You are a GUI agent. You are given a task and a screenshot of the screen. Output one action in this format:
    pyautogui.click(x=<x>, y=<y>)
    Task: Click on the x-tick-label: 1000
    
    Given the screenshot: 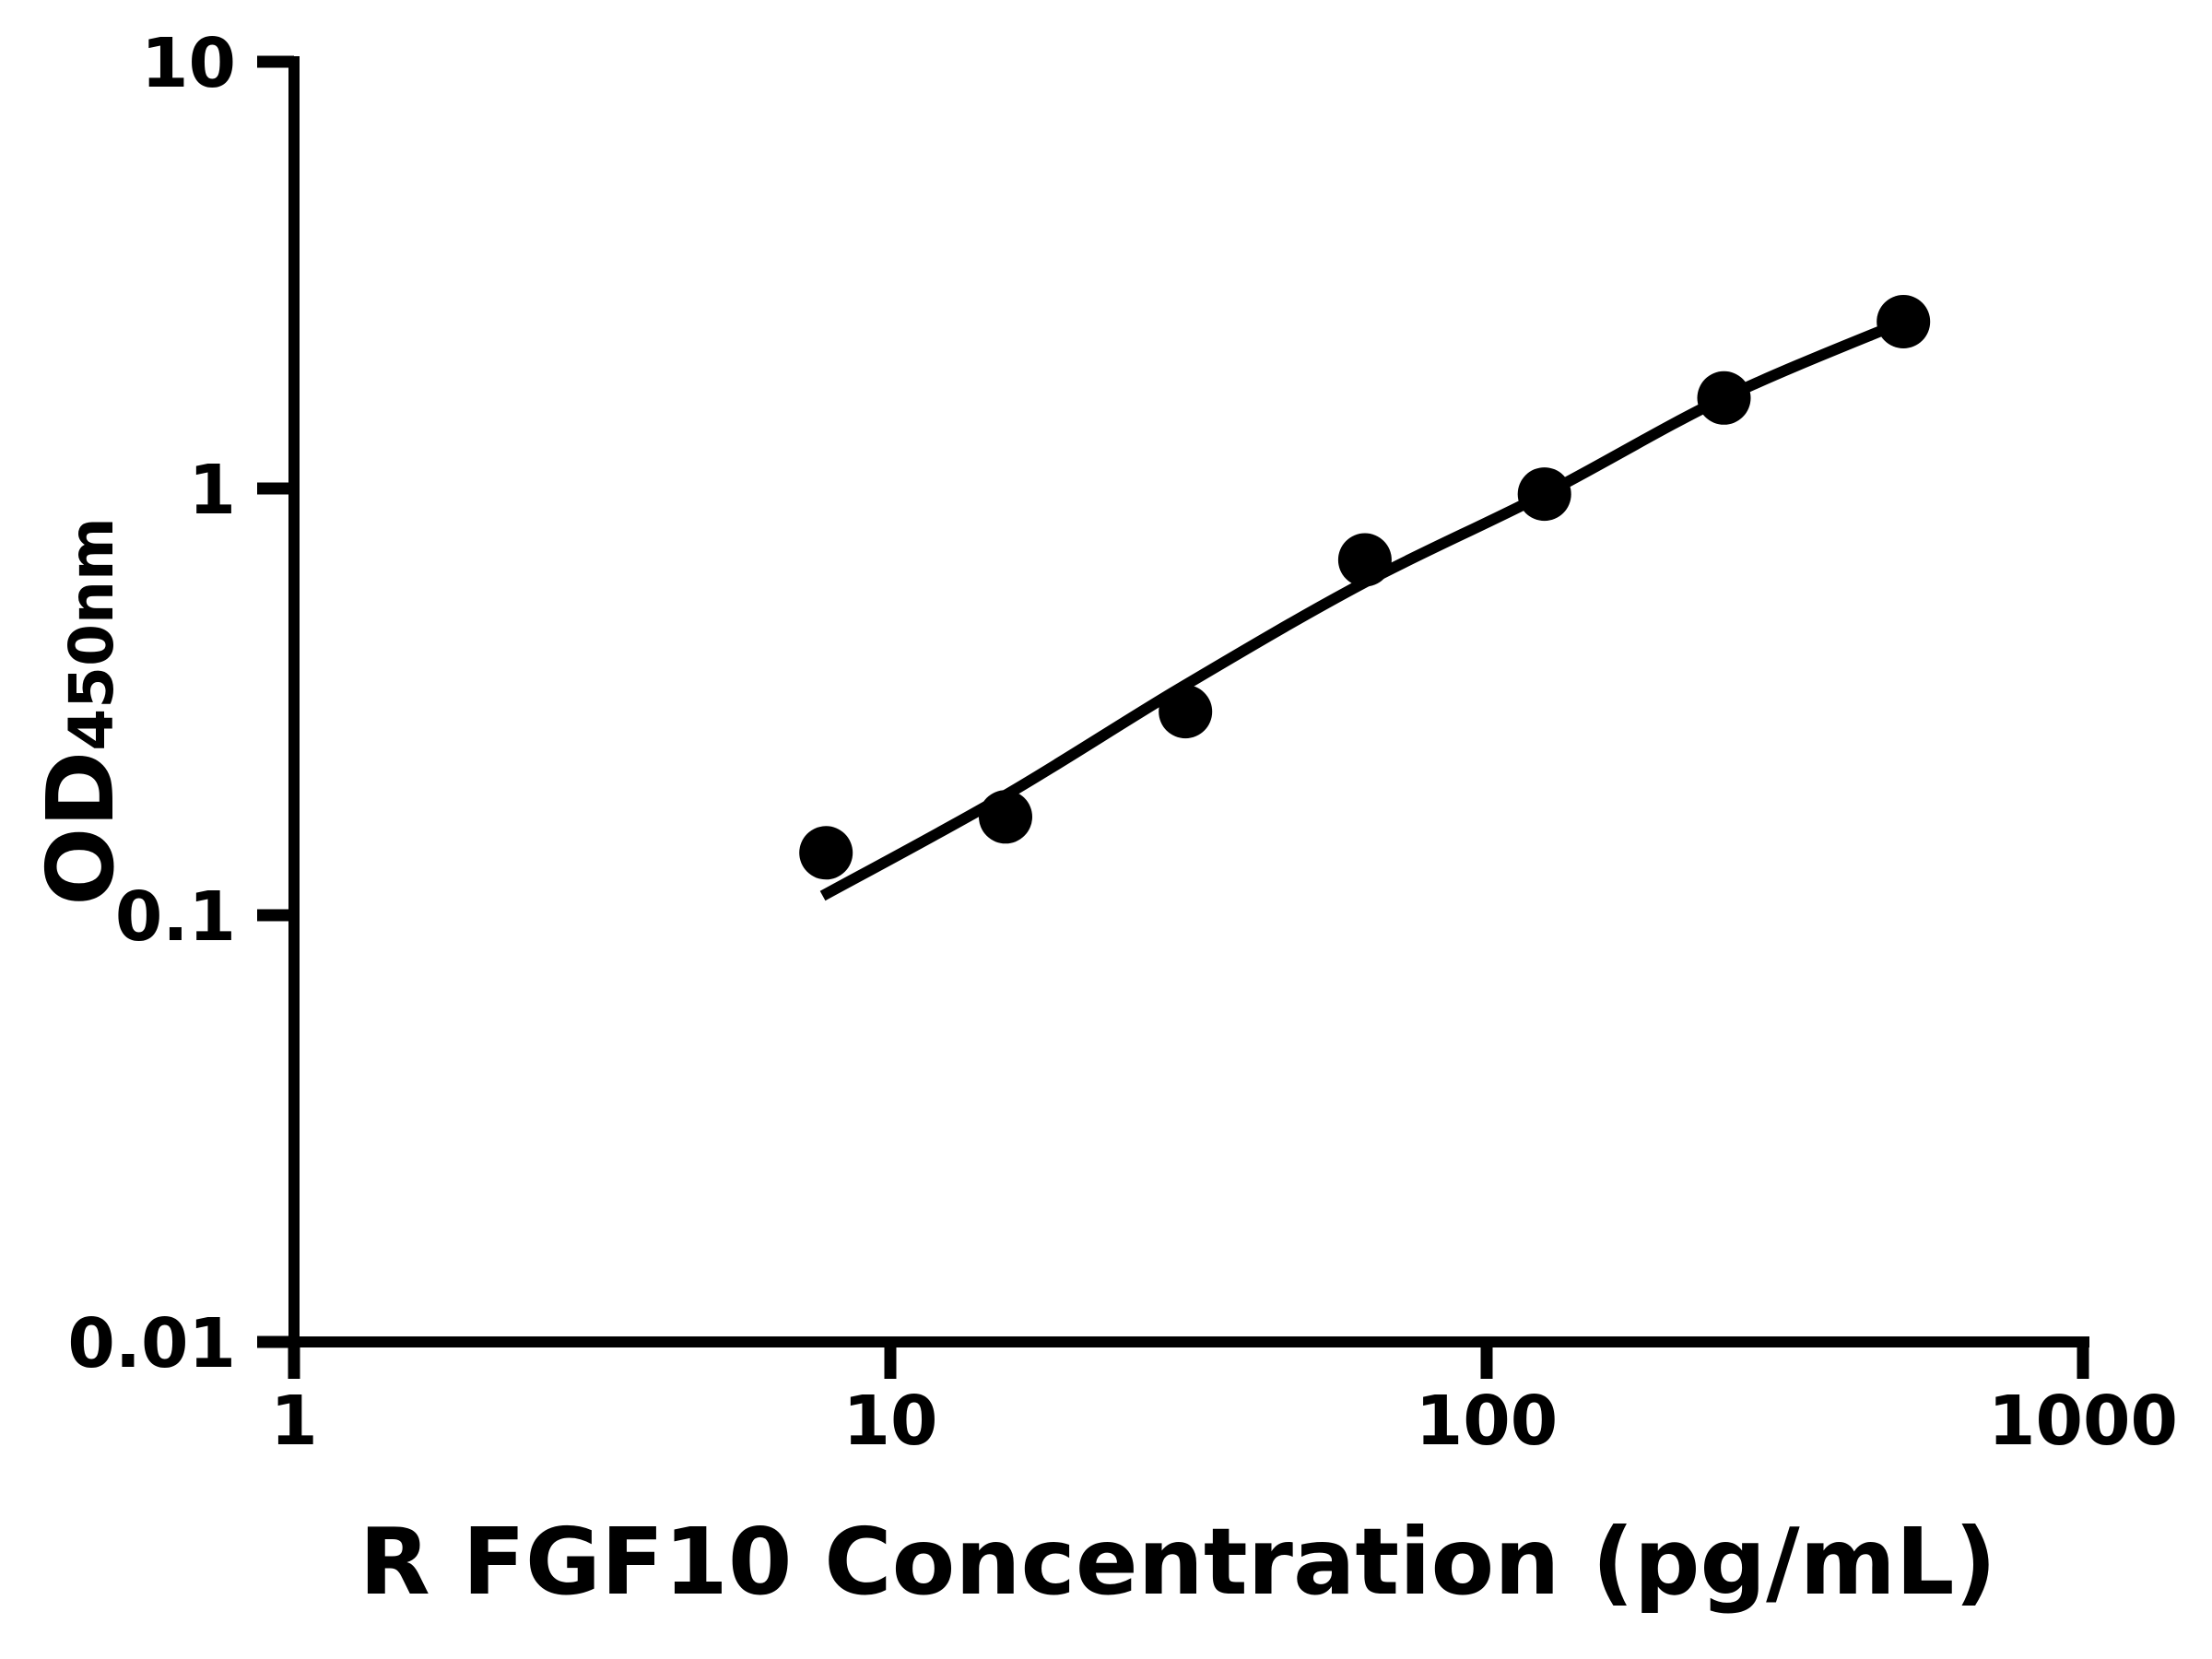 What is the action you would take?
    pyautogui.click(x=2083, y=1421)
    